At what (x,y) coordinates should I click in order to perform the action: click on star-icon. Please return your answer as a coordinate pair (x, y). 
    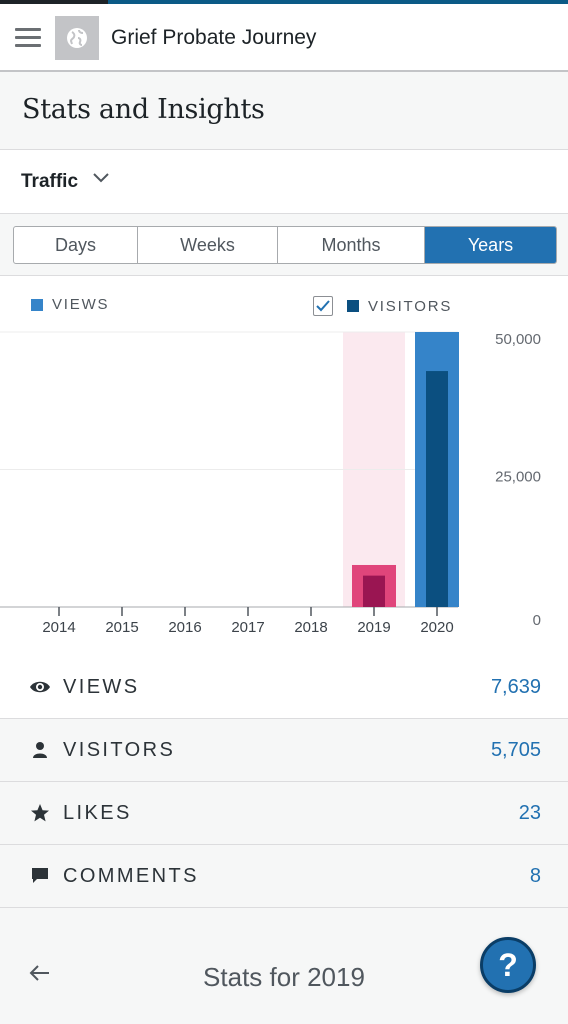
    Looking at the image, I should click on (40, 813).